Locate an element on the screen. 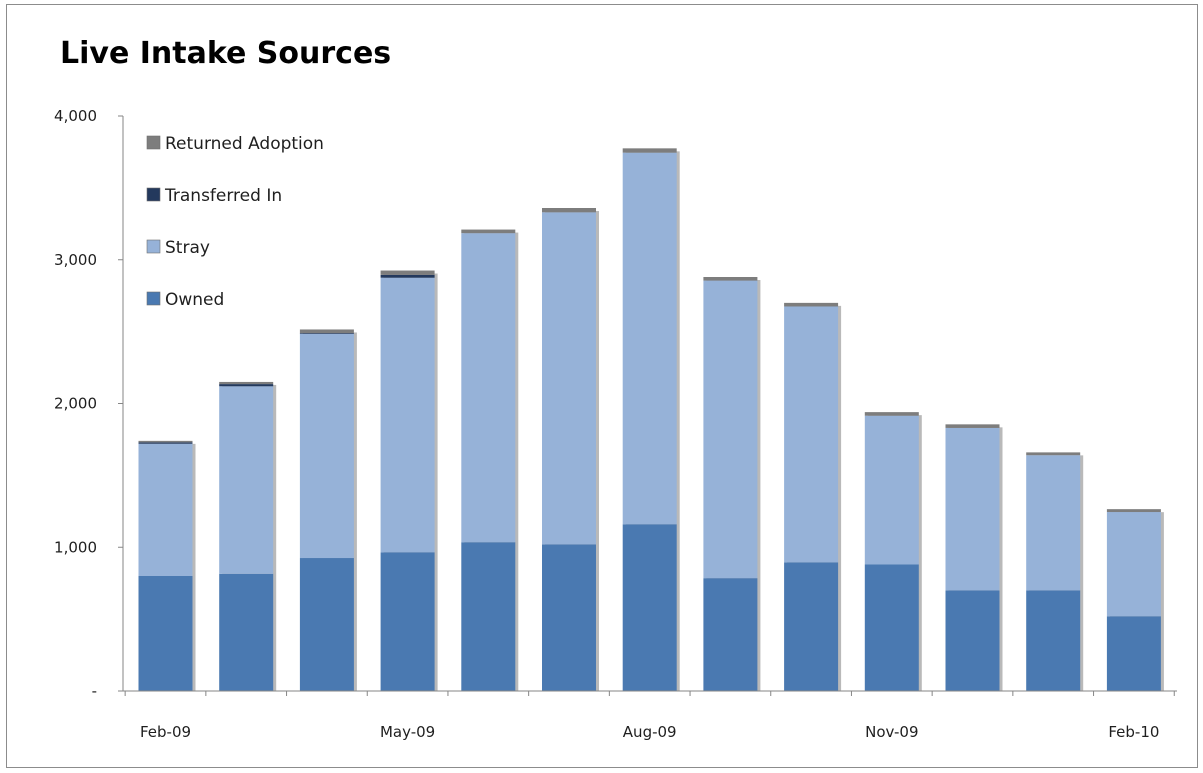  y-tick-label: 1,000 is located at coordinates (75, 547).